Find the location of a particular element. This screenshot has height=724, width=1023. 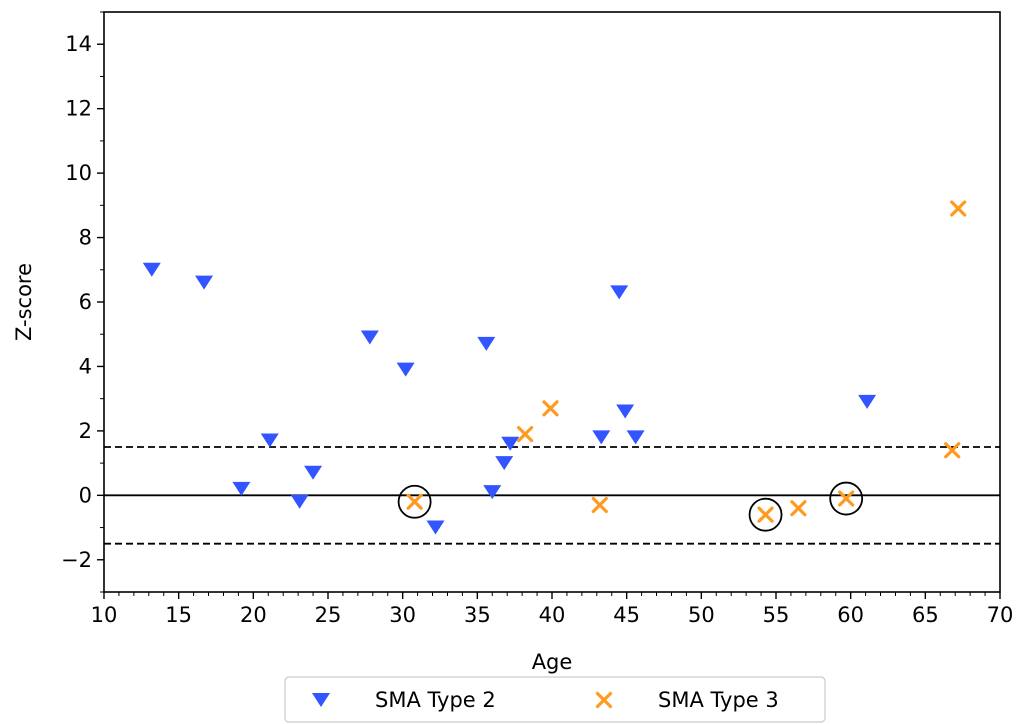

y-tick-label: 0 is located at coordinates (85, 495).